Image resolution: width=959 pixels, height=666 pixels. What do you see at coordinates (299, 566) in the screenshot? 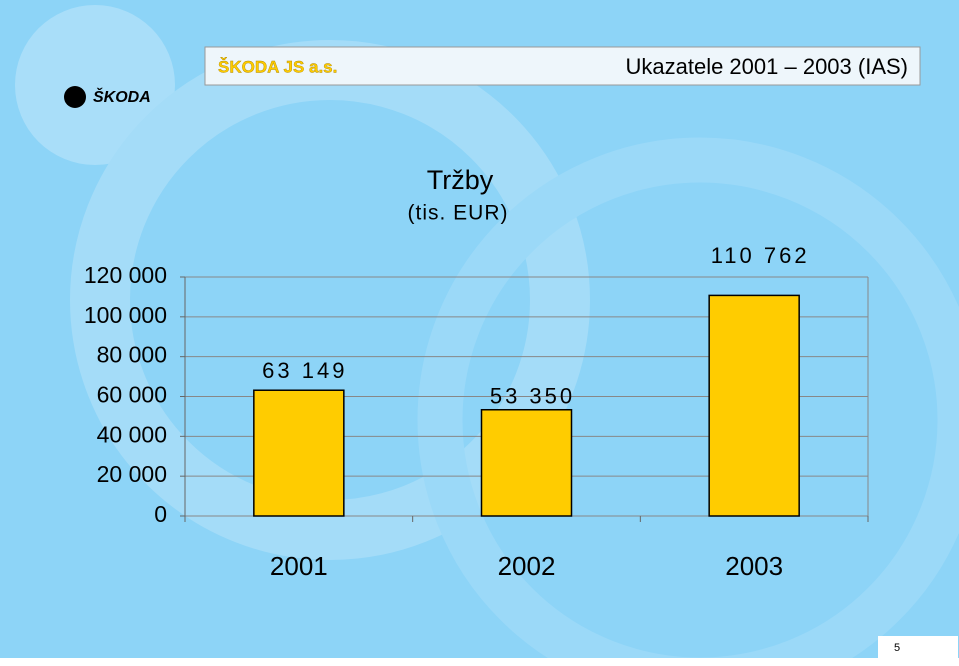
I see `x-tick-label: 2001` at bounding box center [299, 566].